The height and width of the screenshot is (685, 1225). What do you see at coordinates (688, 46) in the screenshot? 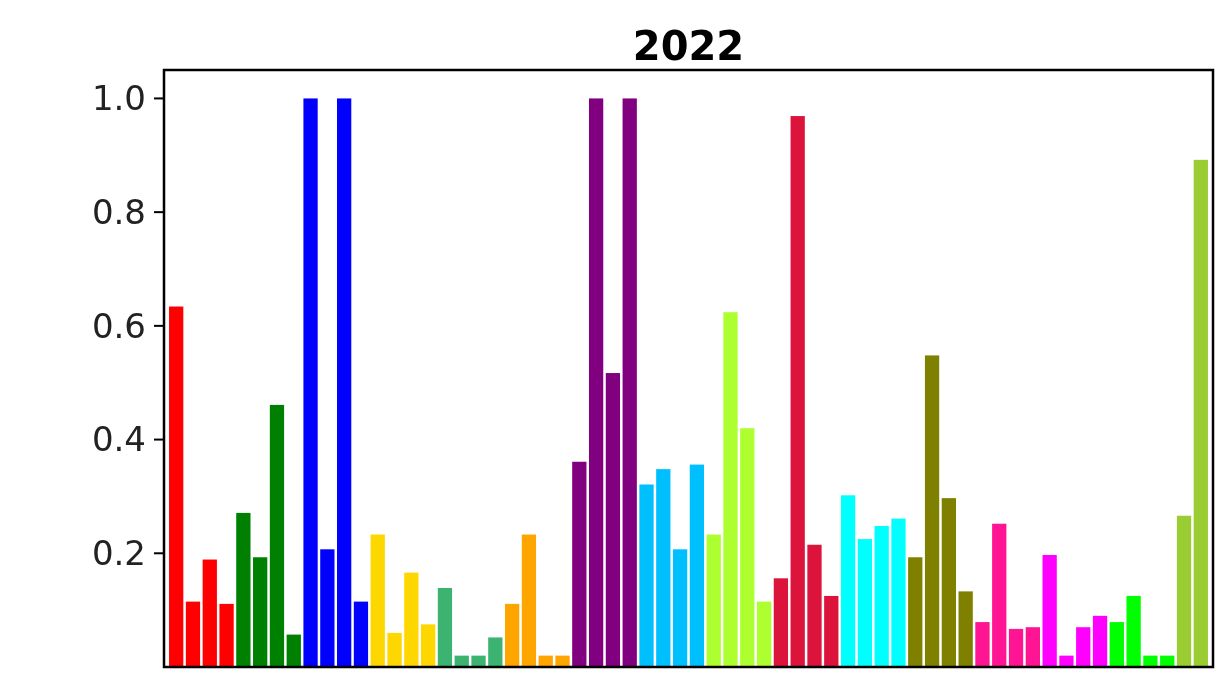
I see `chart-title: 2022` at bounding box center [688, 46].